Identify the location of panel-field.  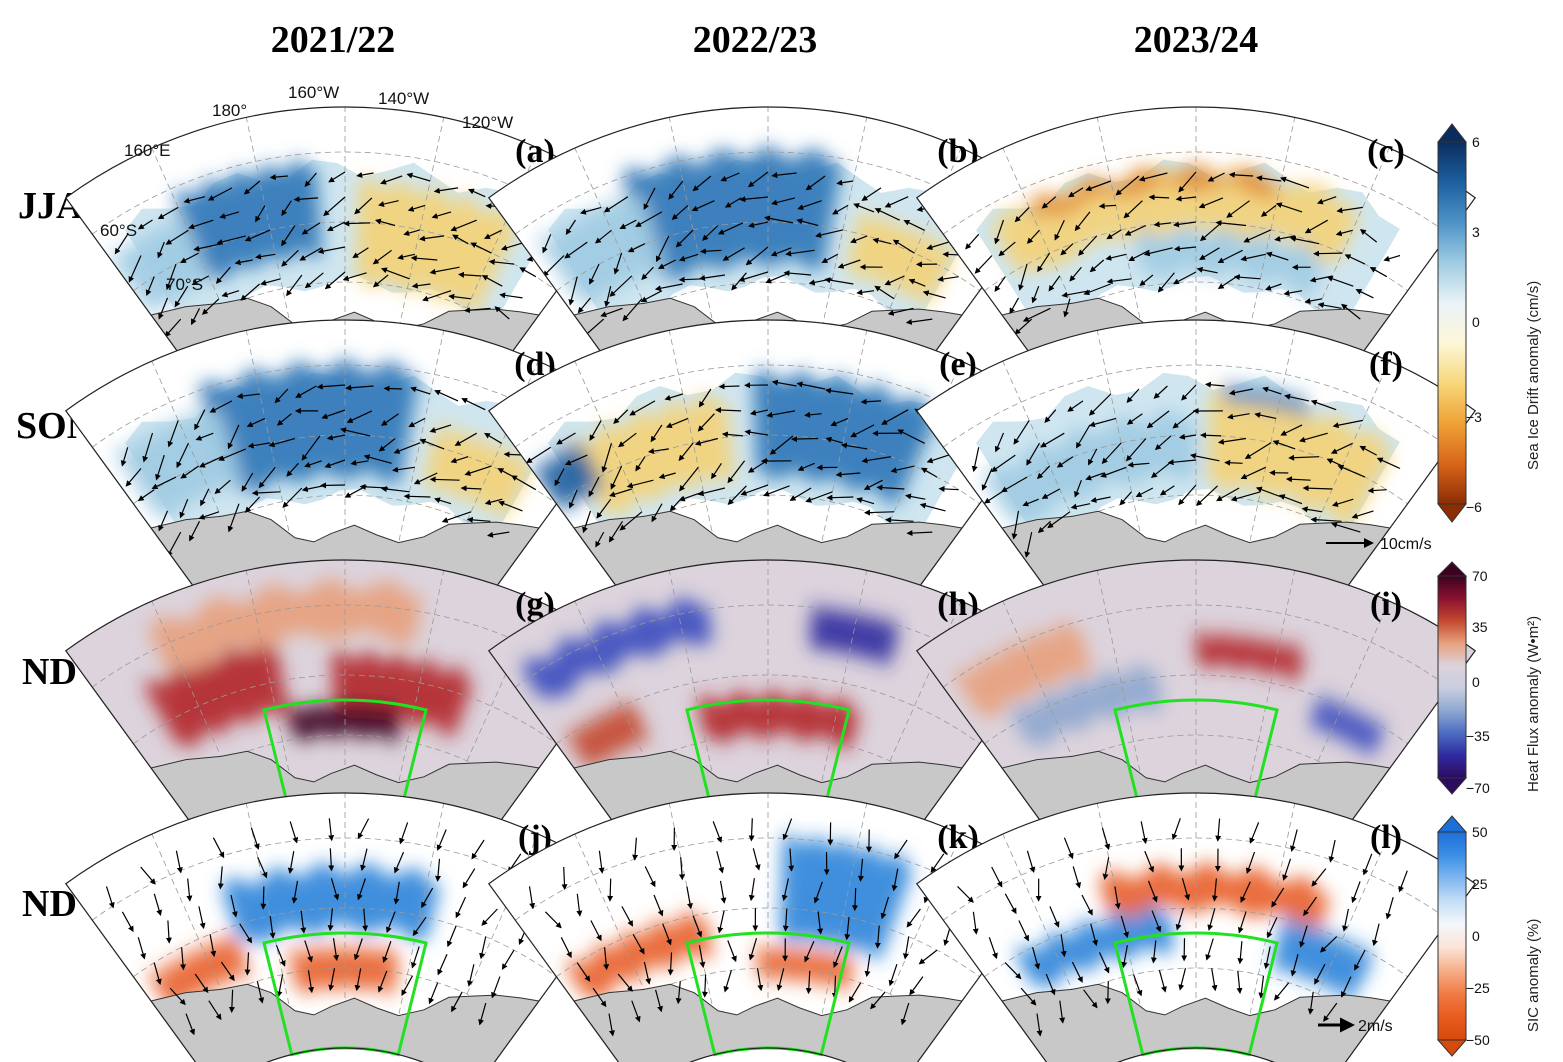
(1196, 927).